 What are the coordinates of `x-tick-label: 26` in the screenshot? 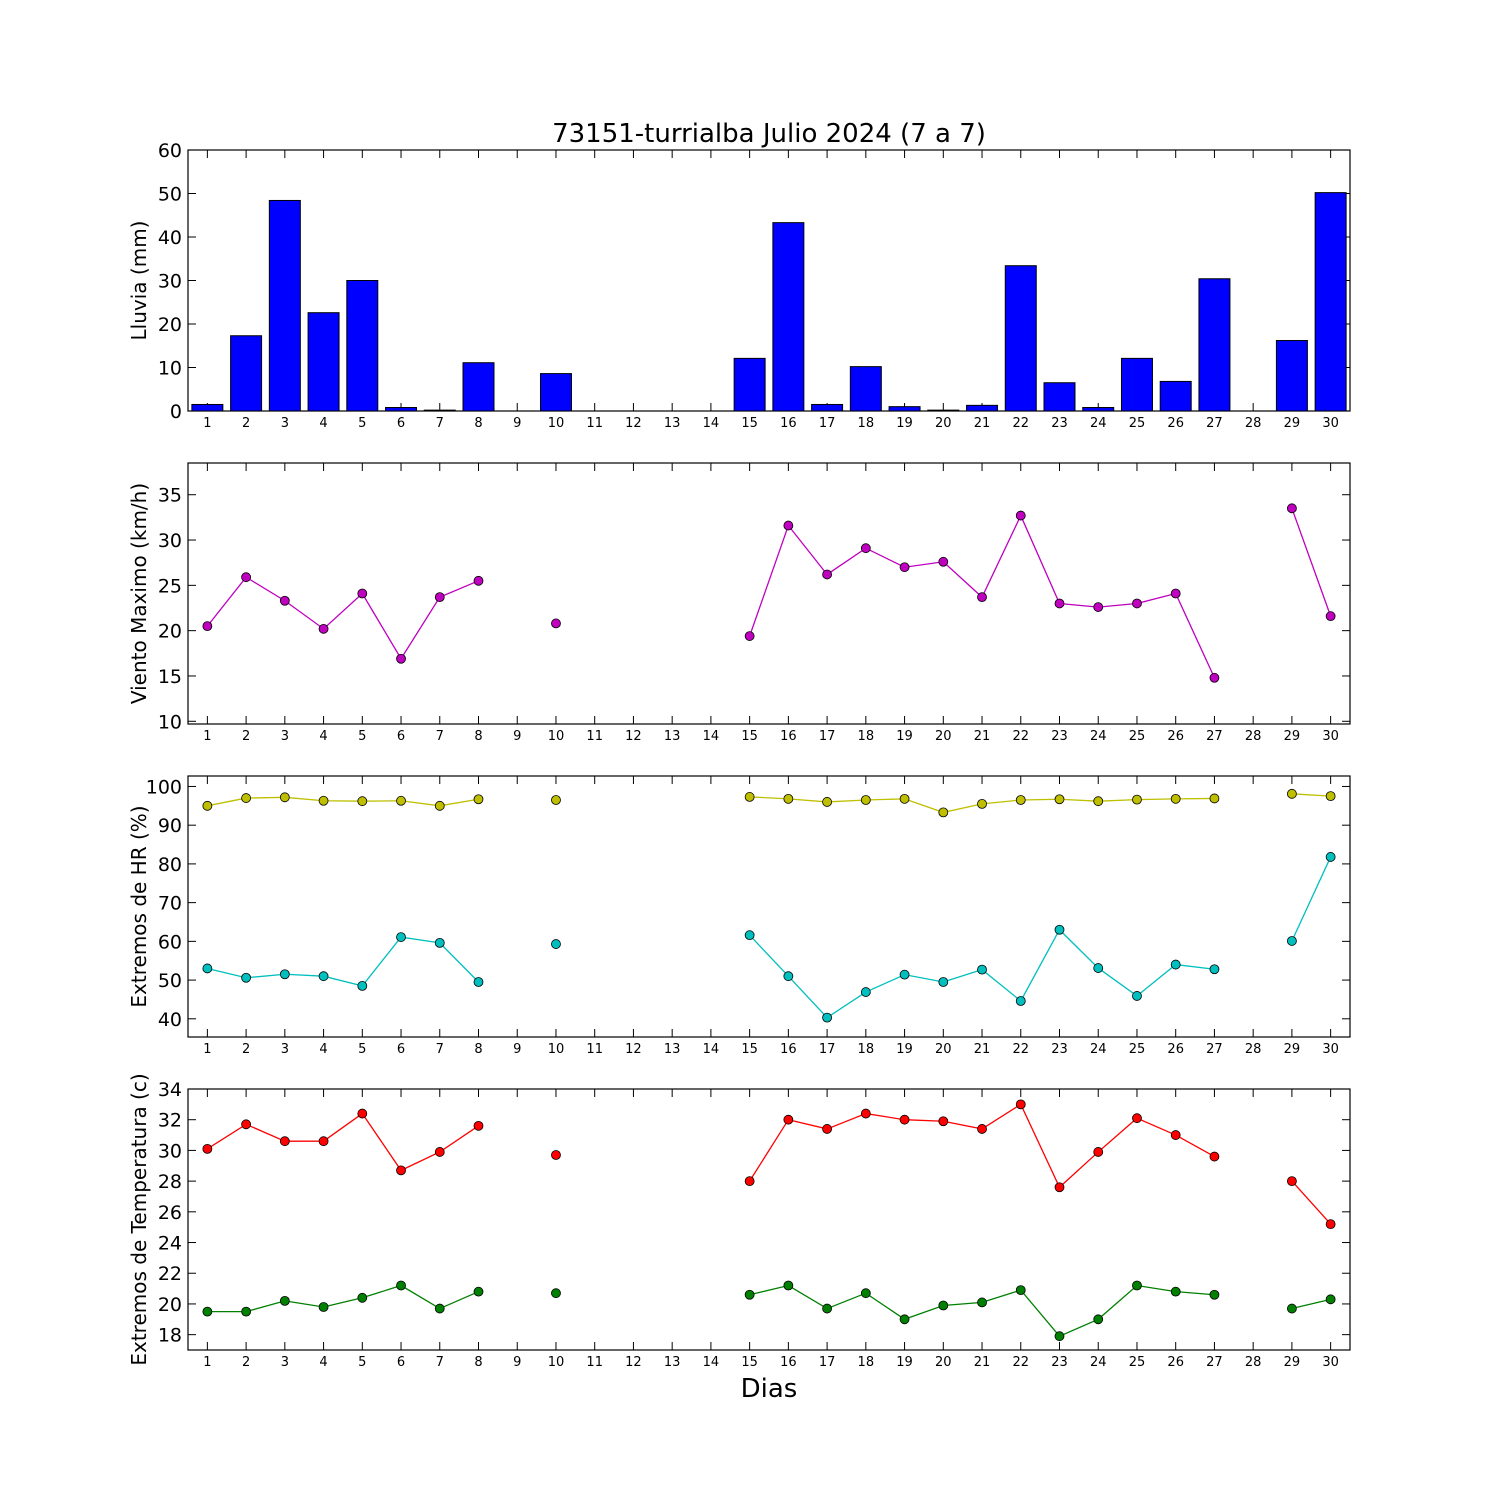 It's located at (1175, 1362).